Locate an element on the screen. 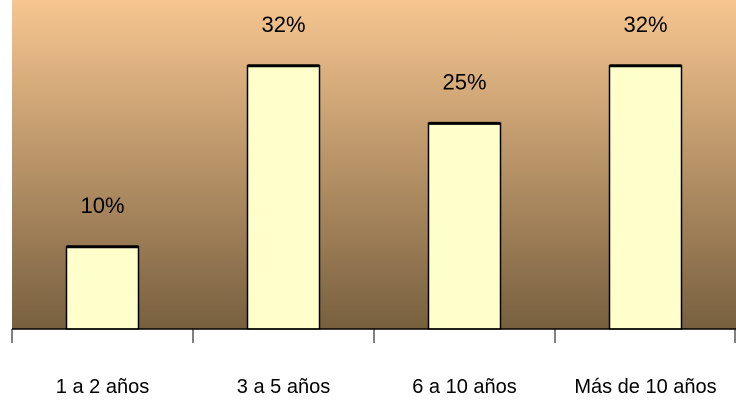 Image resolution: width=736 pixels, height=409 pixels. x-tick-label-1: 1 a 2 años is located at coordinates (102, 387).